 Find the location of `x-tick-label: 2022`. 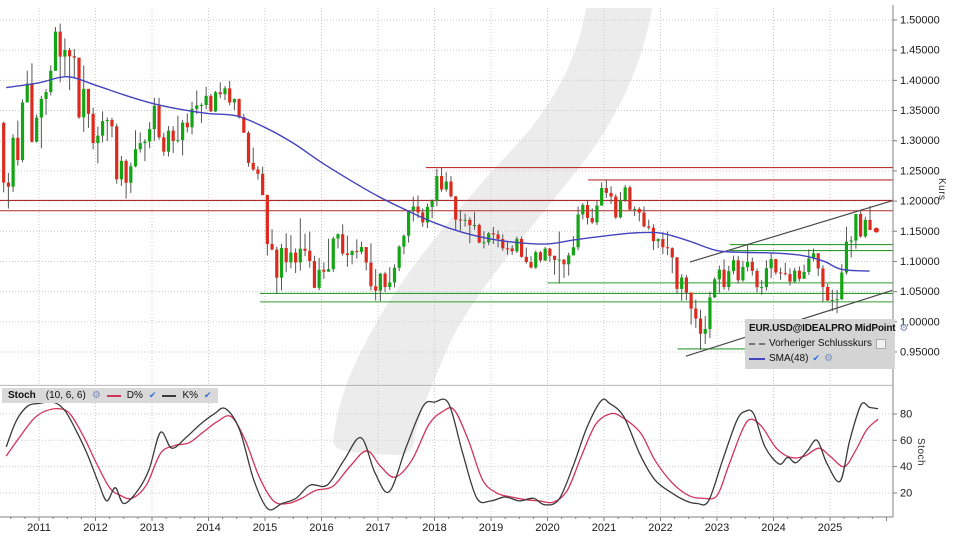

x-tick-label: 2022 is located at coordinates (660, 528).